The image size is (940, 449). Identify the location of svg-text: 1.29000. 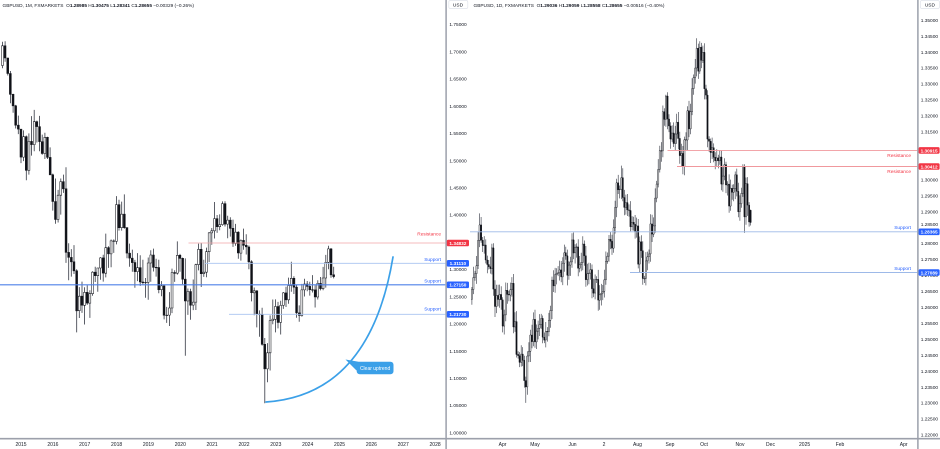
(930, 212).